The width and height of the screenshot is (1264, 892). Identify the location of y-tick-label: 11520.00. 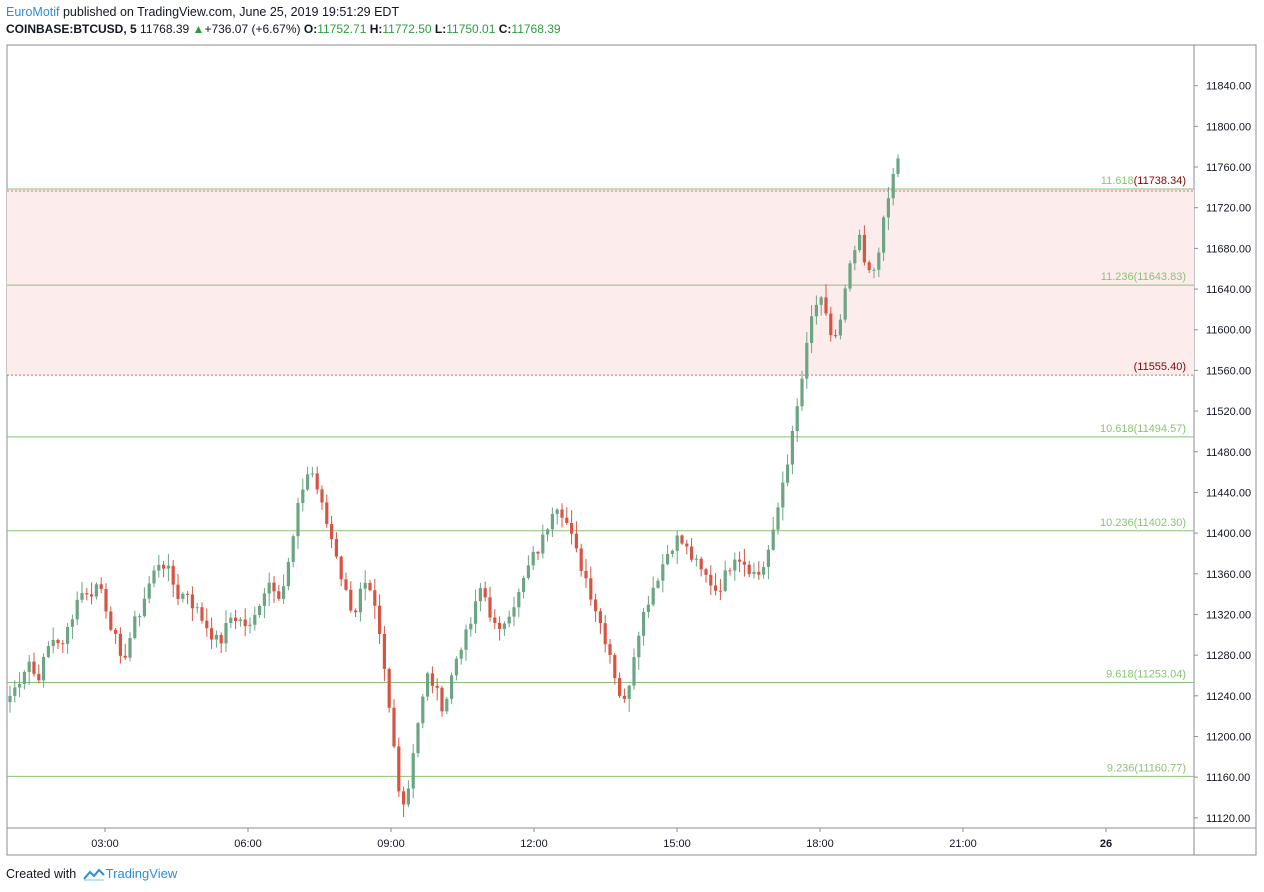
(1228, 412).